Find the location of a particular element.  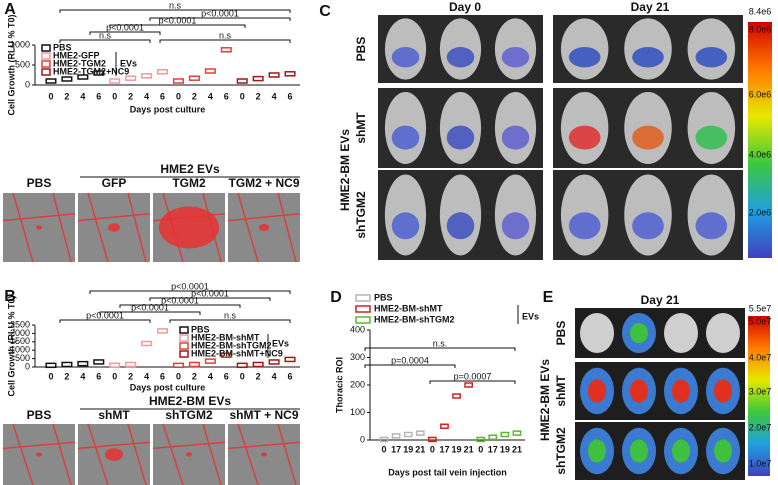

legend-label: HME2-BM-shTGM2 is located at coordinates (231, 345).